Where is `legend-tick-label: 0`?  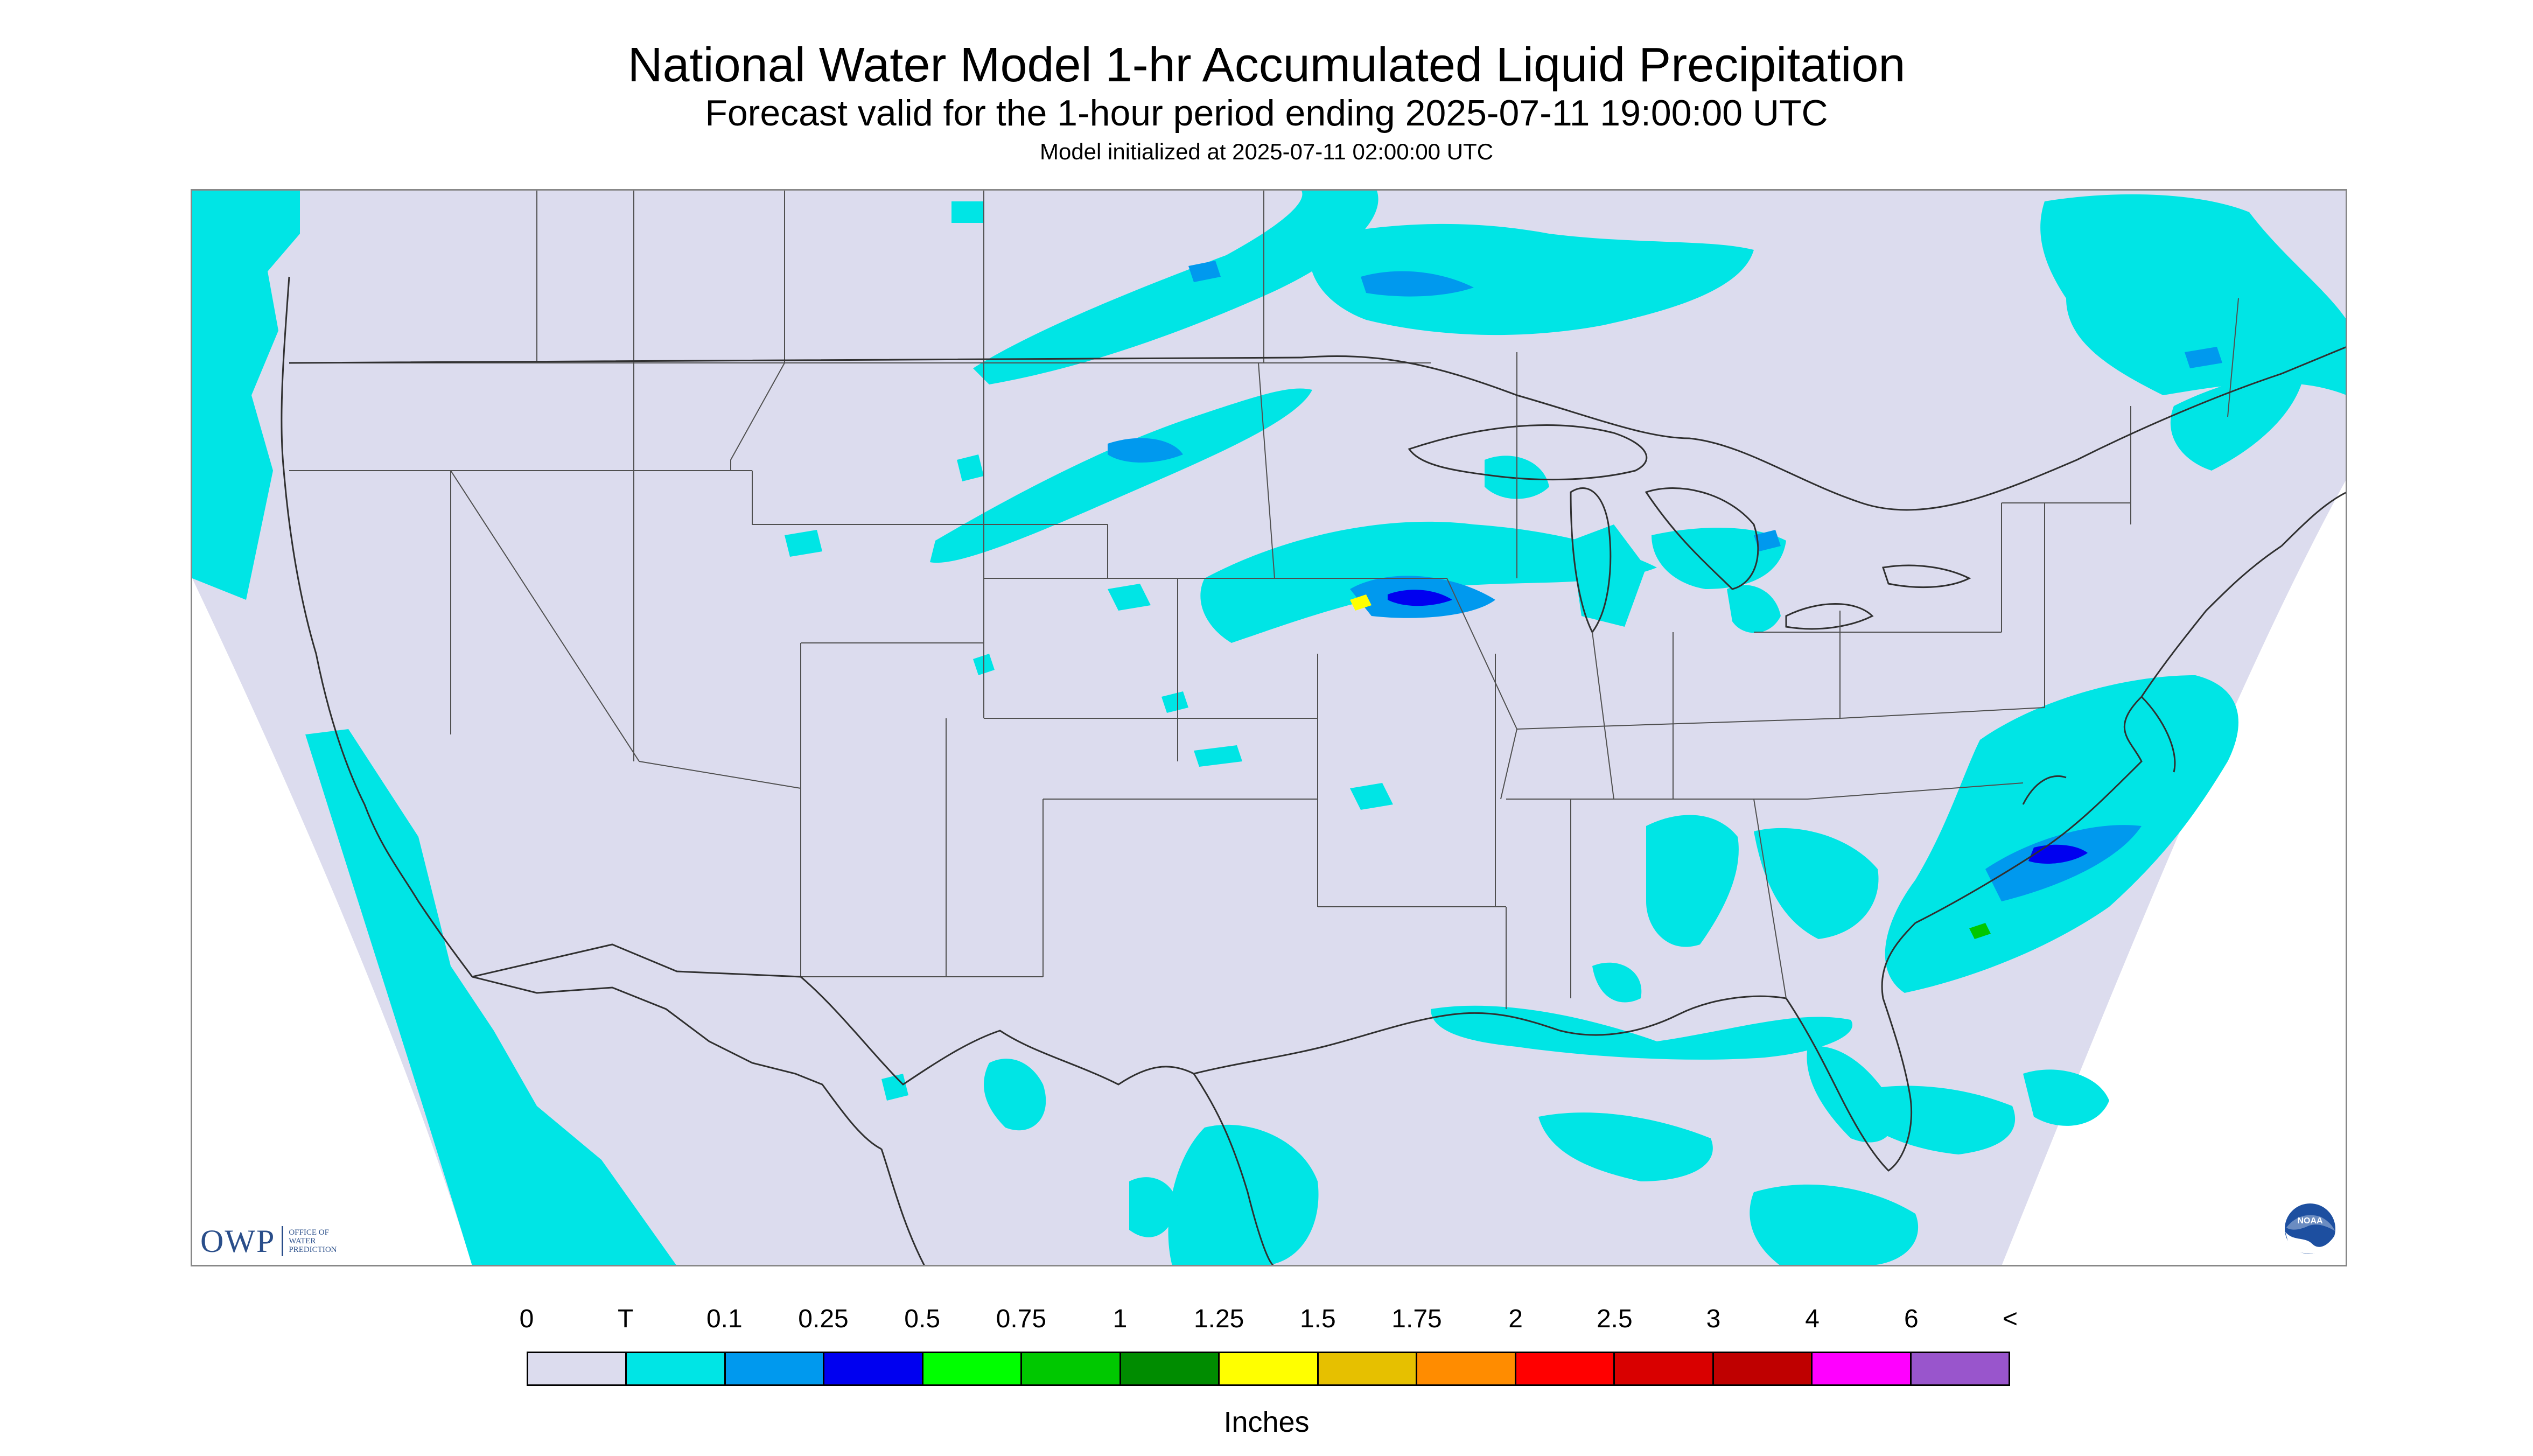 legend-tick-label: 0 is located at coordinates (526, 1319).